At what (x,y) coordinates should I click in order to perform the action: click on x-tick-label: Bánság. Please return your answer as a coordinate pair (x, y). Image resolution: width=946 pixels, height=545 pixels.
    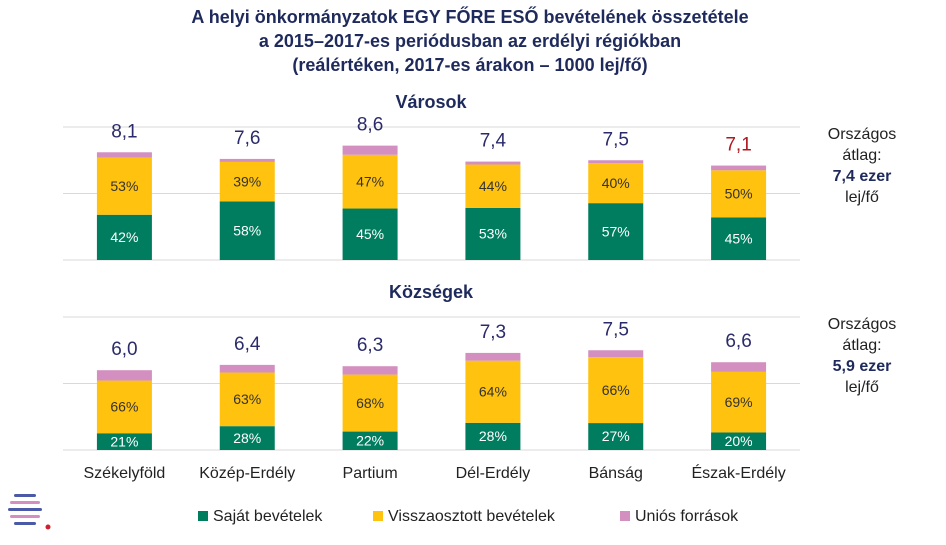
    Looking at the image, I should click on (616, 473).